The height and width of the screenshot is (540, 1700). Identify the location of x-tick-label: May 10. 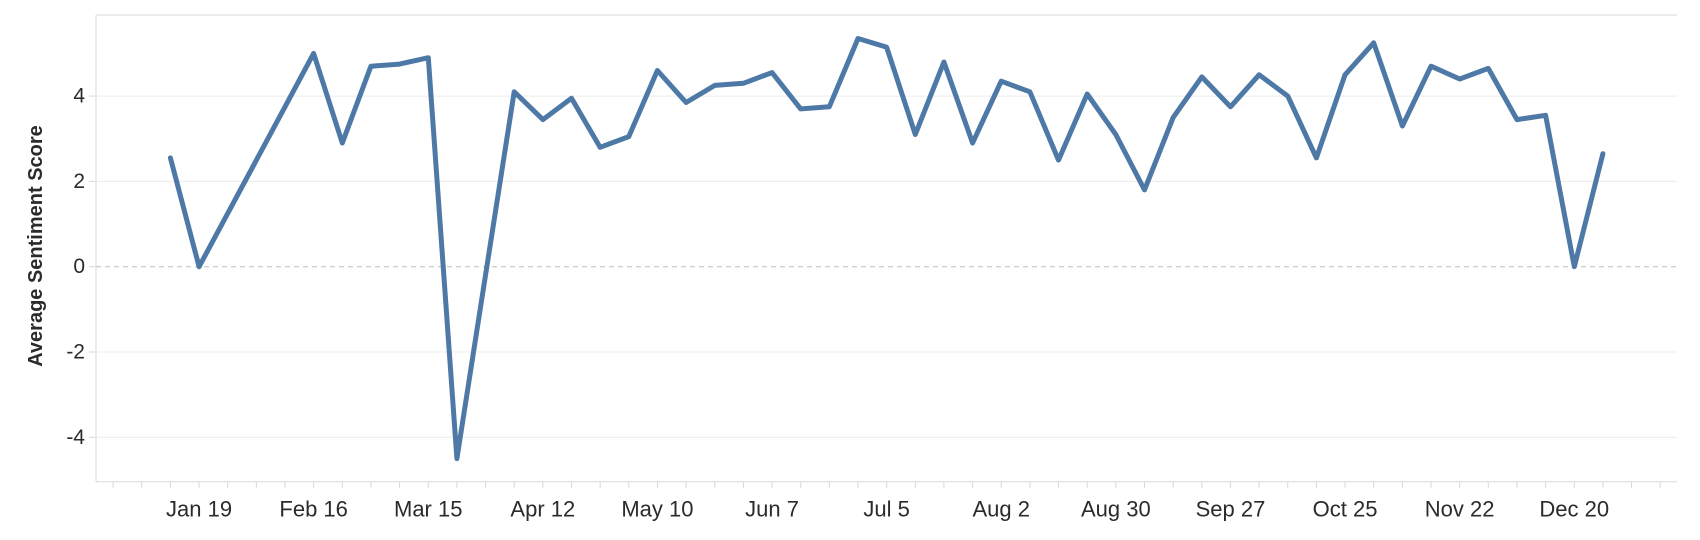
(657, 509).